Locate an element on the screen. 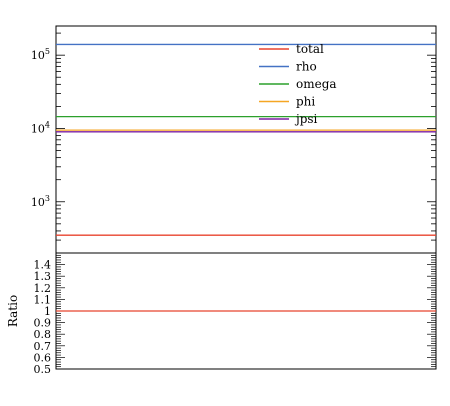  ratio-tick-label: 1.4 is located at coordinates (43, 265).